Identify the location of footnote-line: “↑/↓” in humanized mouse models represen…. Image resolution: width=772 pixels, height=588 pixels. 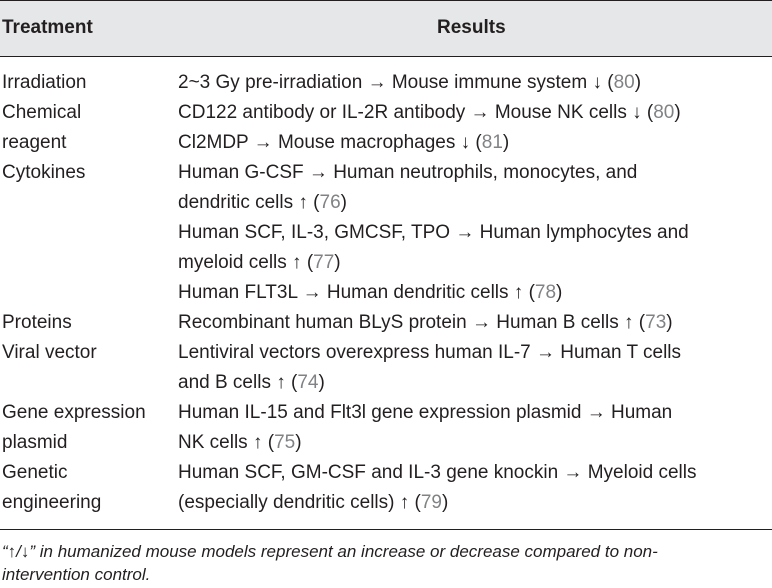
(330, 551).